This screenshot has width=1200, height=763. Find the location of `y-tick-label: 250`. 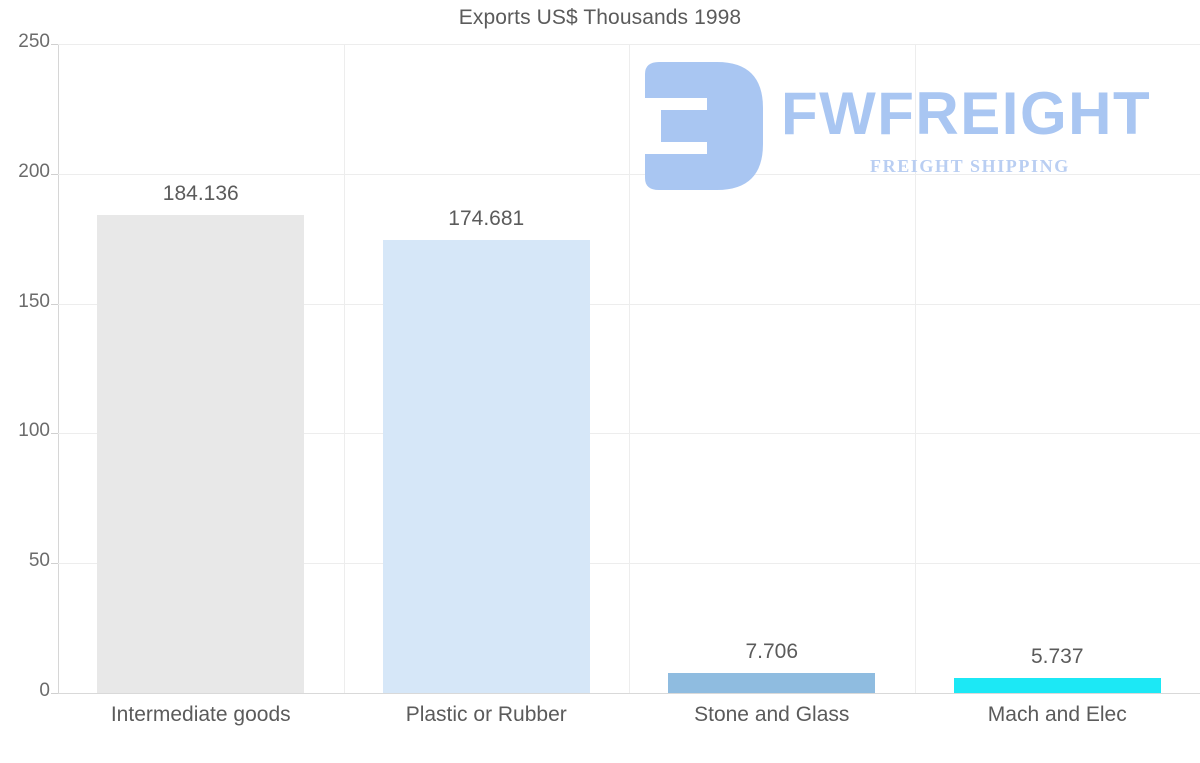

y-tick-label: 250 is located at coordinates (34, 41).